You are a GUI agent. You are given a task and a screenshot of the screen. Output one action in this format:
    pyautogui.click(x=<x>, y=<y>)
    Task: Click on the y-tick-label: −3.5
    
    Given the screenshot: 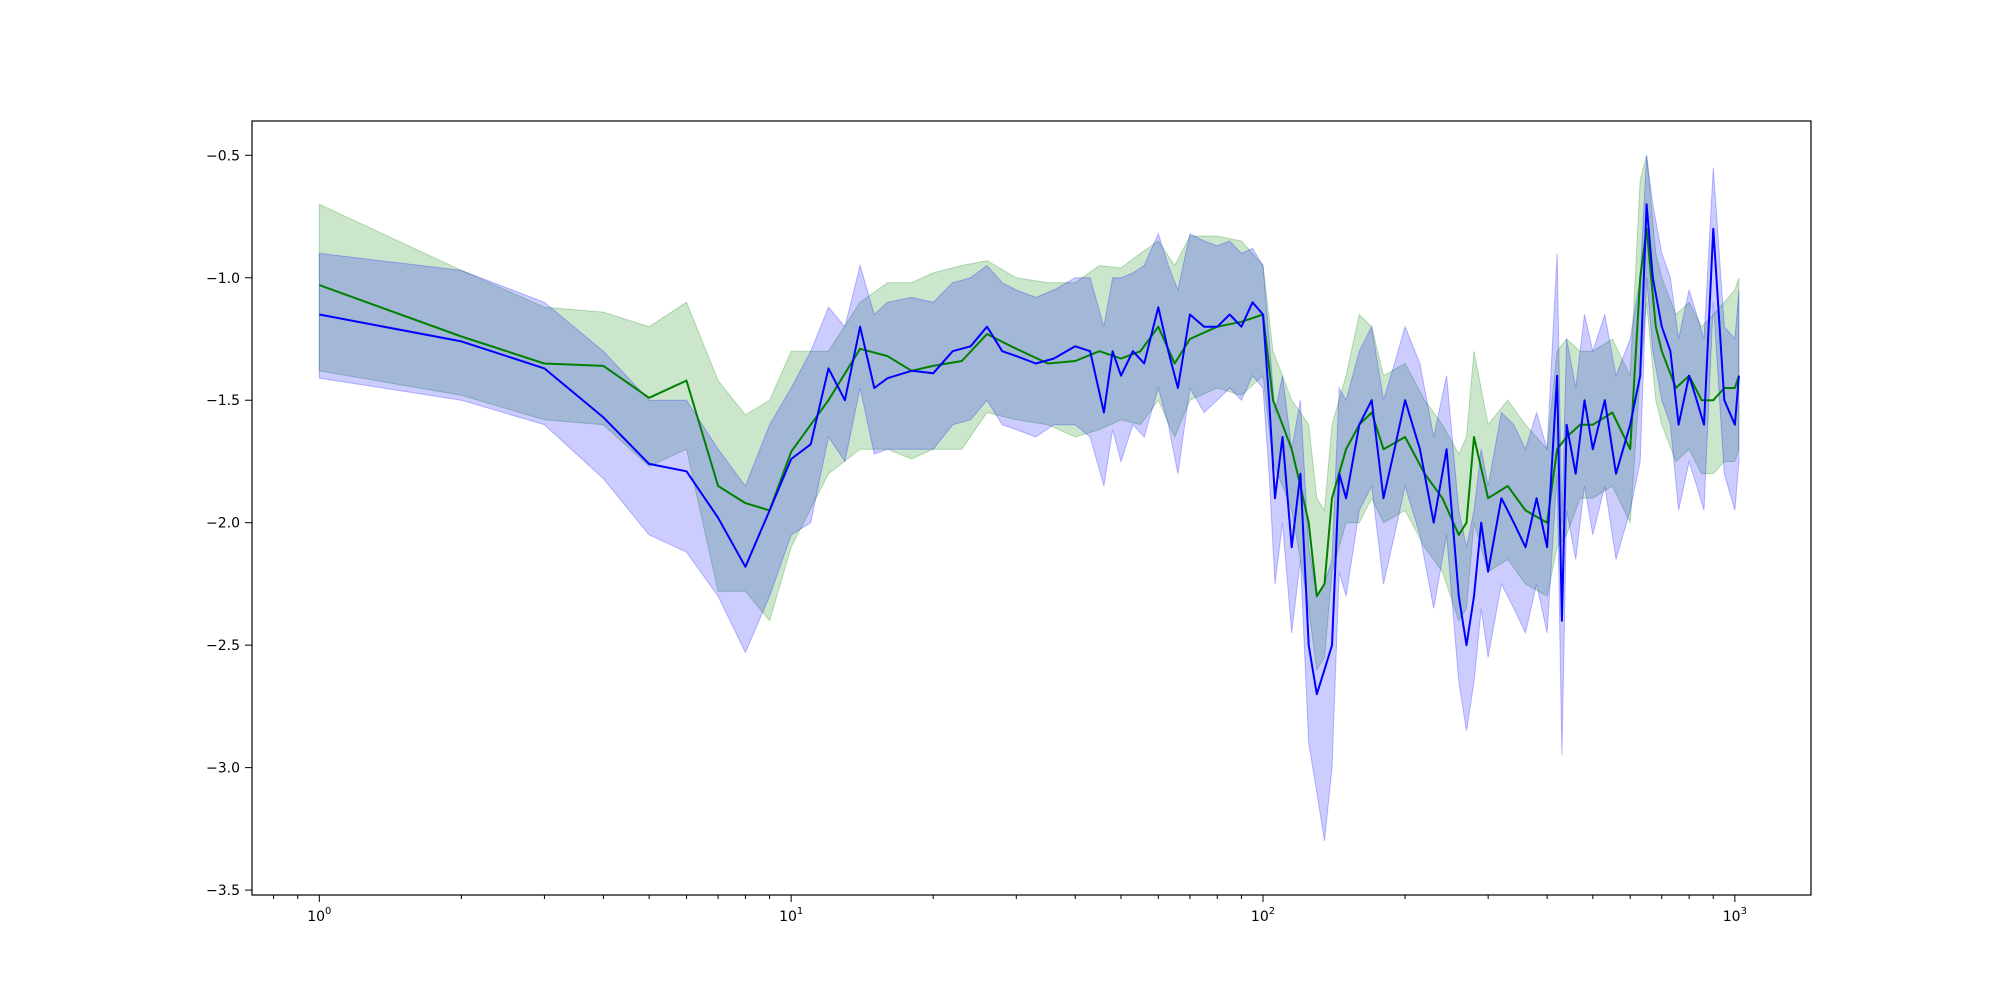 What is the action you would take?
    pyautogui.click(x=223, y=891)
    